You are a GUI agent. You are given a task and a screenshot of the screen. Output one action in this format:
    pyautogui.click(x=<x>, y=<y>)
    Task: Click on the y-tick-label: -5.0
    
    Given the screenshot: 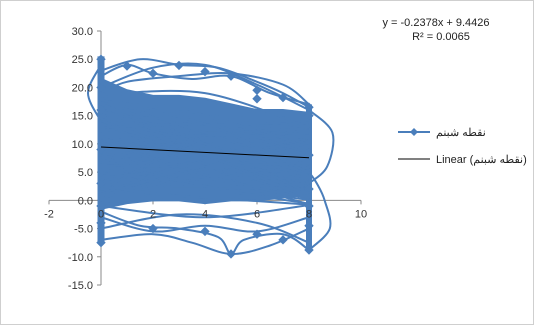 What is the action you would take?
    pyautogui.click(x=83, y=230)
    